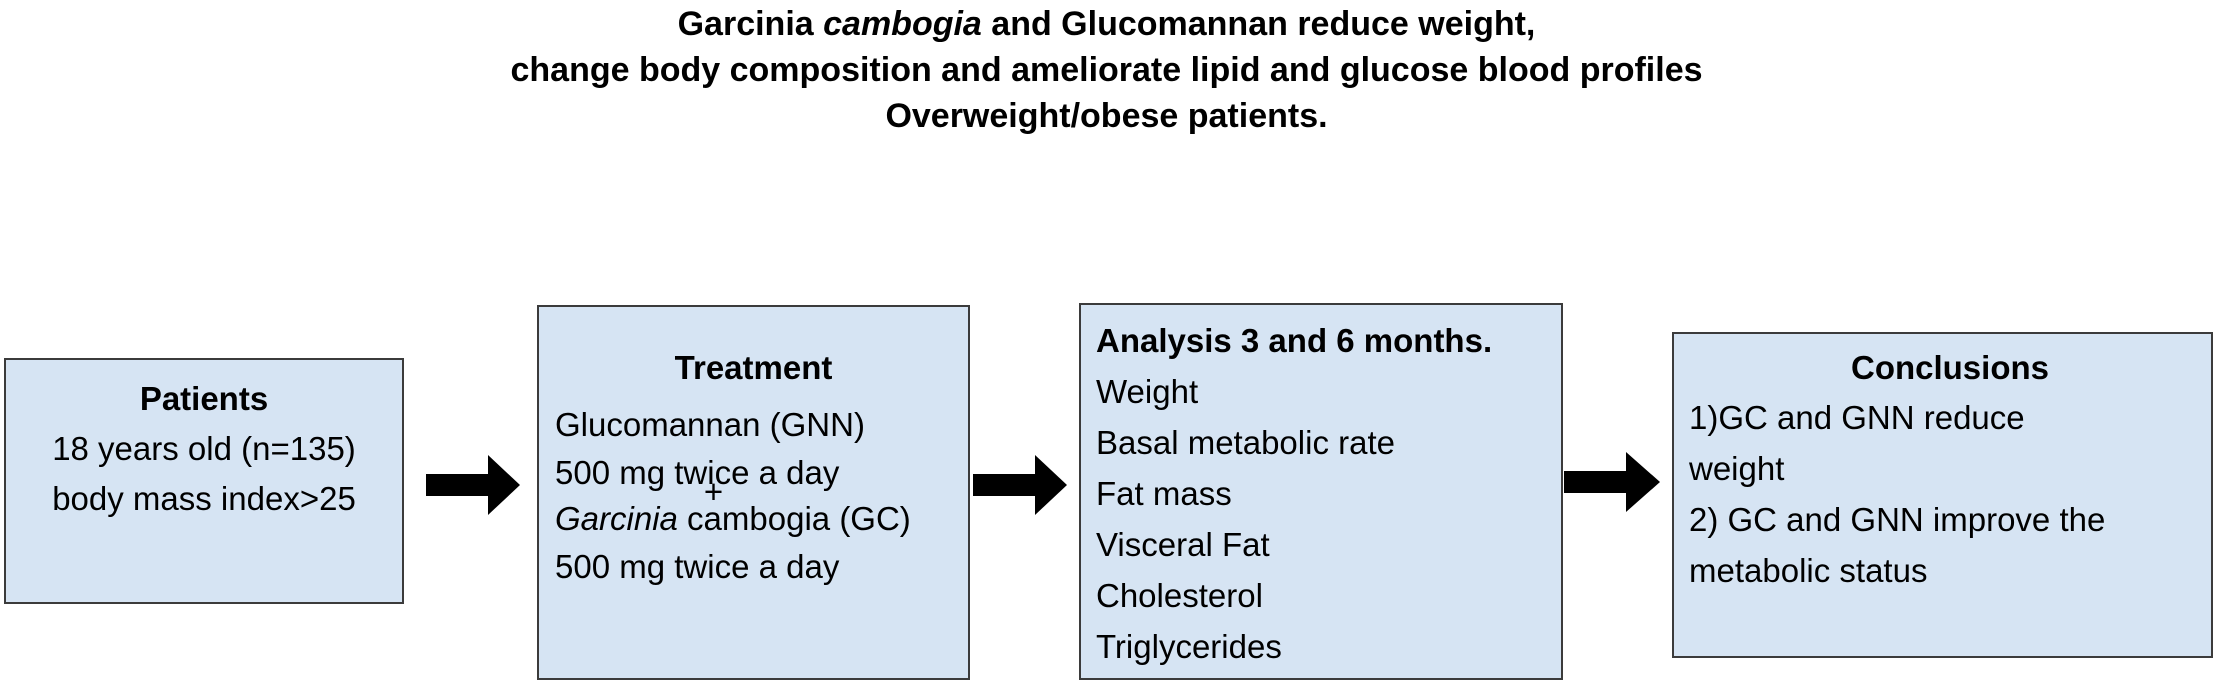 This screenshot has height=683, width=2213. I want to click on treatment-plus: +, so click(713, 491).